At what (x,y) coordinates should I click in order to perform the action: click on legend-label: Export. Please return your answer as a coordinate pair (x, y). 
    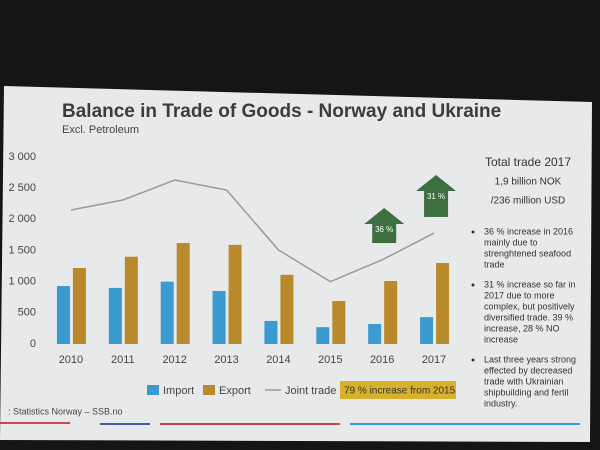
    Looking at the image, I should click on (235, 391).